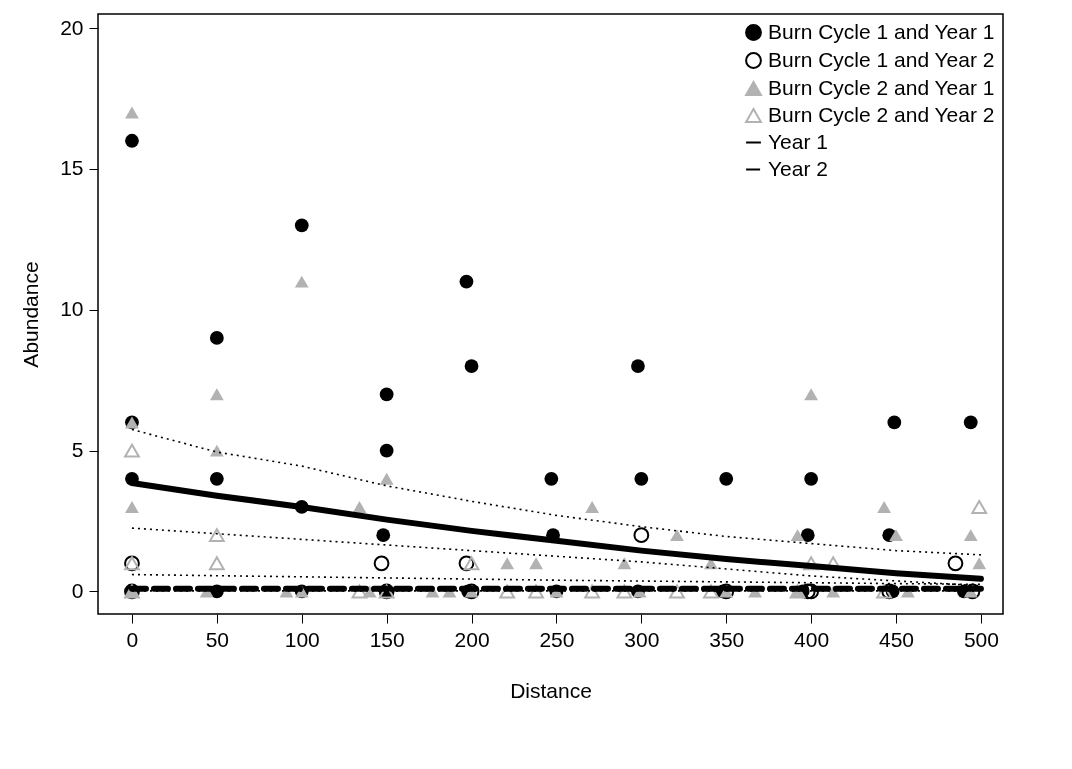 This screenshot has height=769, width=1072. What do you see at coordinates (557, 639) in the screenshot?
I see `x-tick-label: 250` at bounding box center [557, 639].